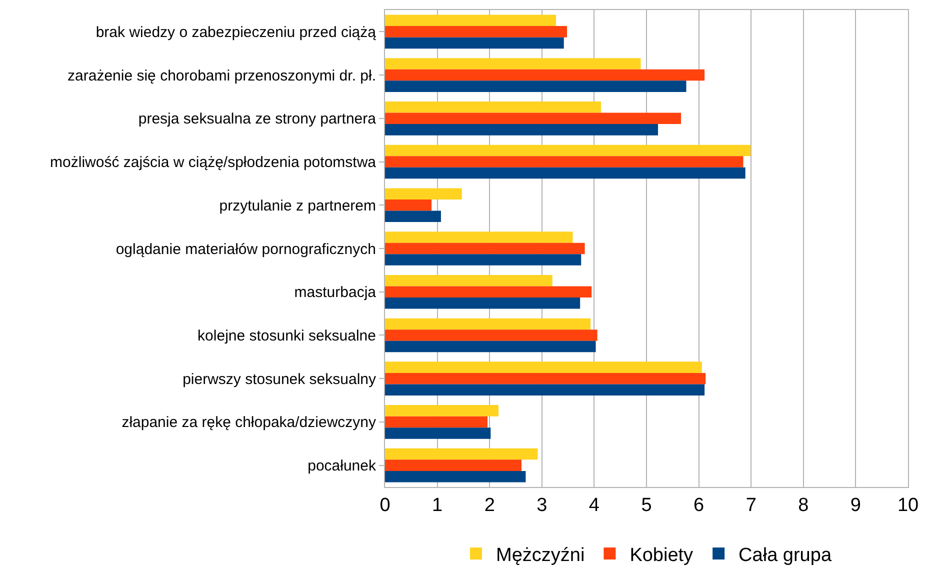  What do you see at coordinates (246, 249) in the screenshot?
I see `y-tick-label: oglądanie materiałów pornograficznych` at bounding box center [246, 249].